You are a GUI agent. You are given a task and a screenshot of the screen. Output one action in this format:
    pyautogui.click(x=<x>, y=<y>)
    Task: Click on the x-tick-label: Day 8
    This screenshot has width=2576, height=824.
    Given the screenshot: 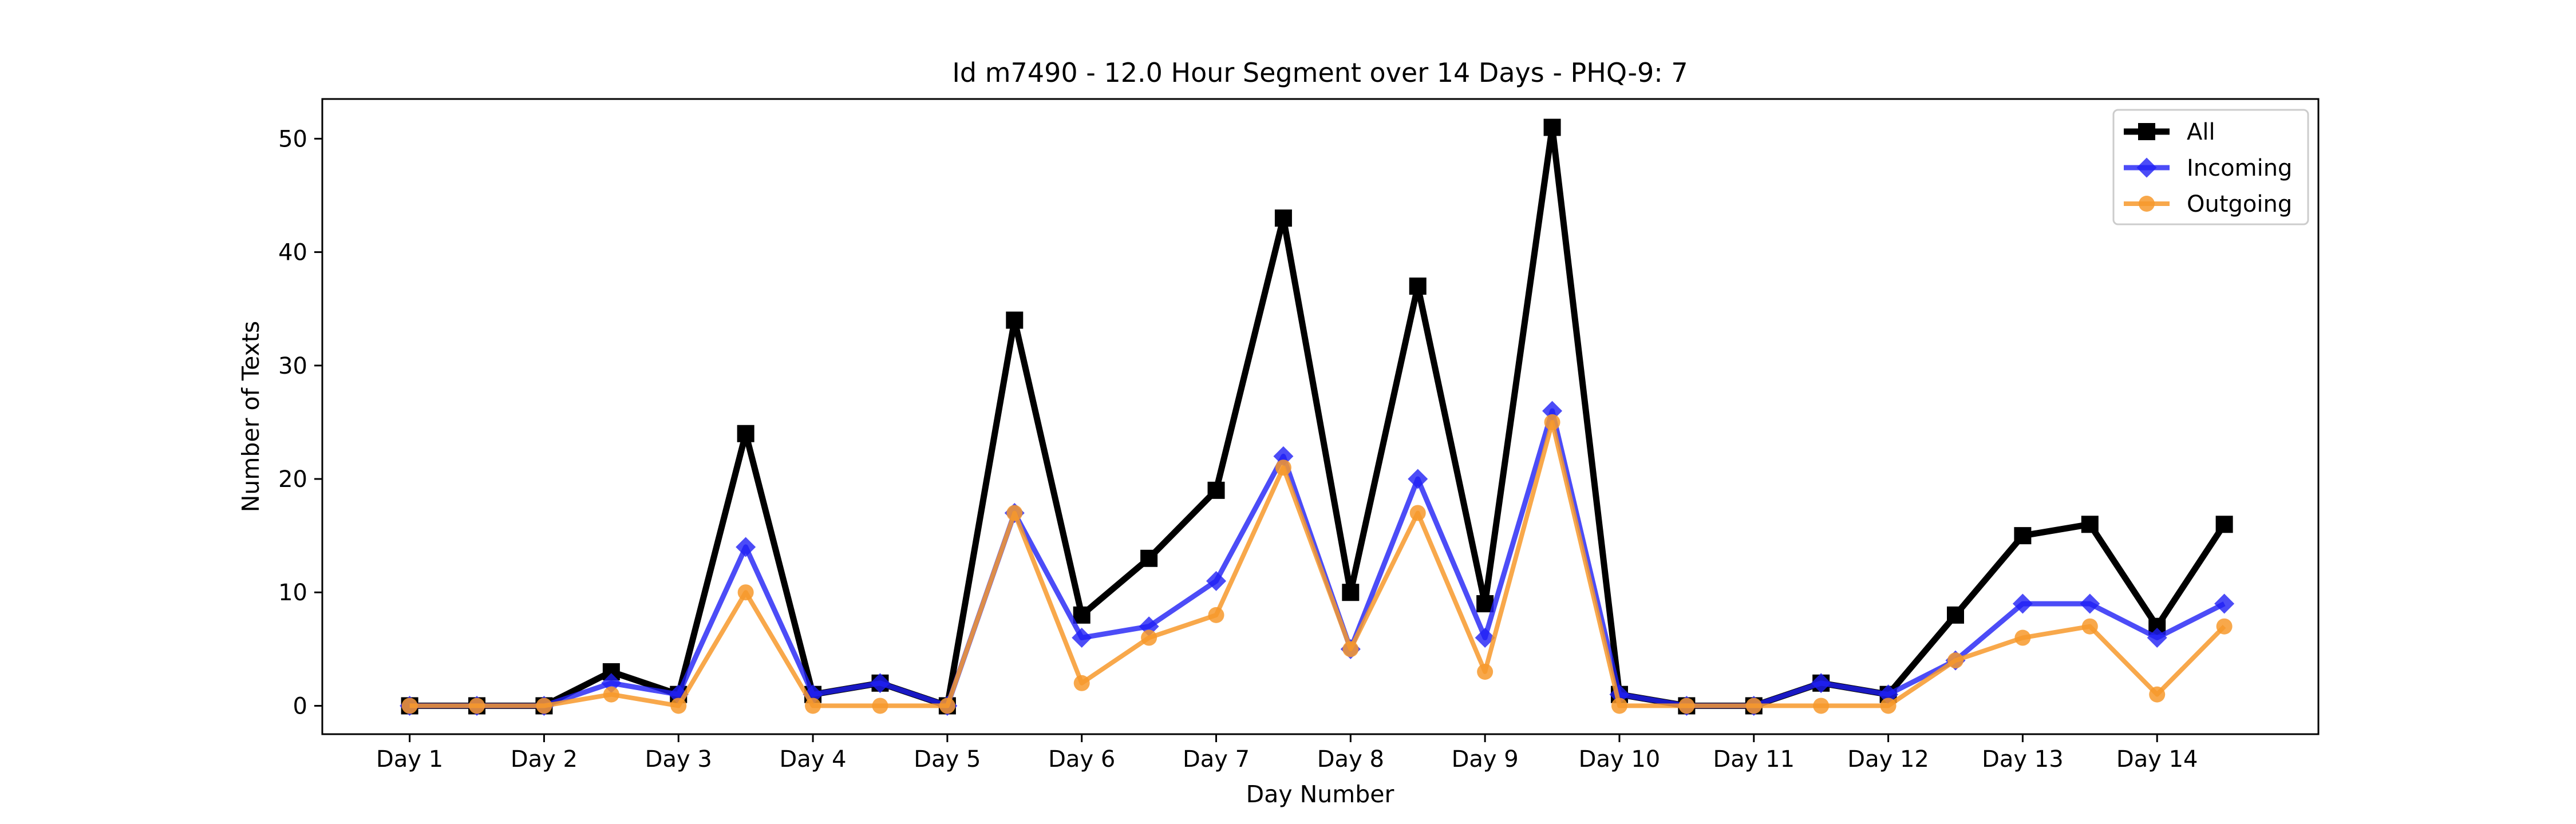 What is the action you would take?
    pyautogui.click(x=1350, y=759)
    